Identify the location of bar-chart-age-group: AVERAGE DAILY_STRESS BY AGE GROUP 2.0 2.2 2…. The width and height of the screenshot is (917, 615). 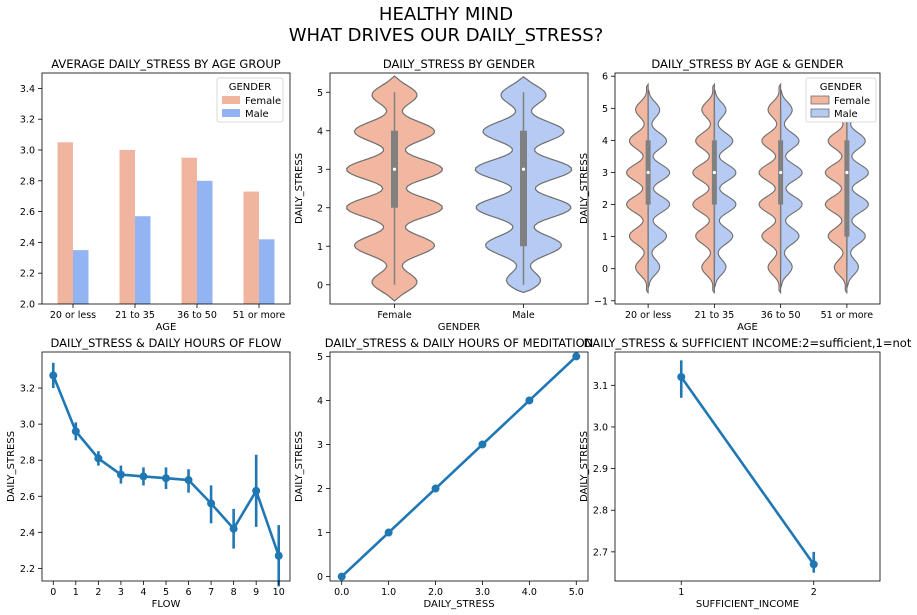
(155, 195).